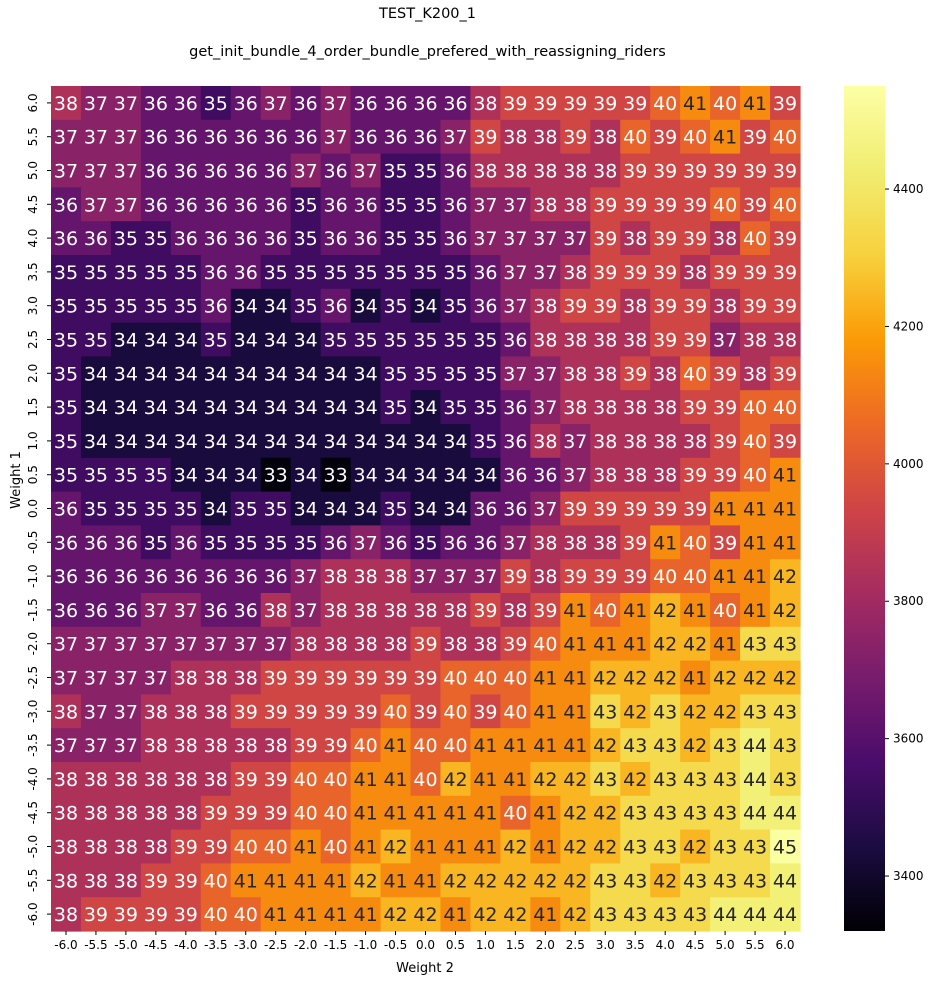 The image size is (941, 985). I want to click on x-tick-label: -2.0, so click(305, 945).